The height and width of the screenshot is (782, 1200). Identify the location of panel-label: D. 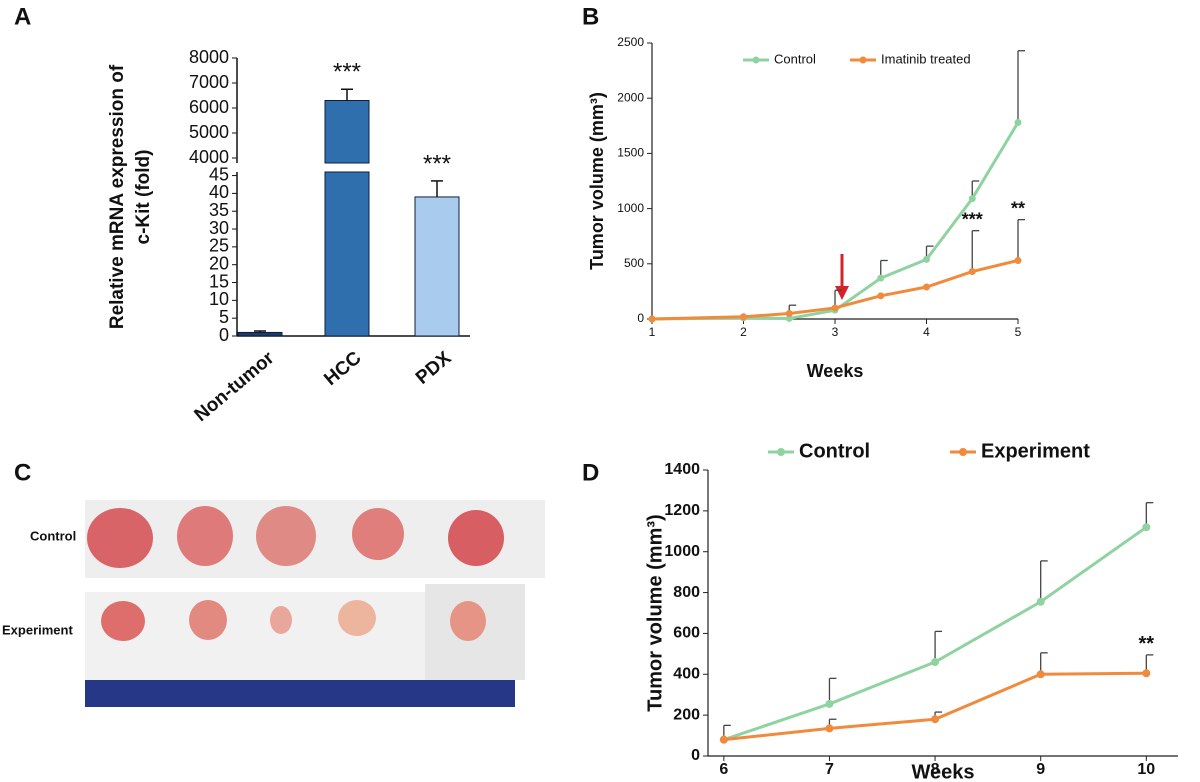
(590, 472).